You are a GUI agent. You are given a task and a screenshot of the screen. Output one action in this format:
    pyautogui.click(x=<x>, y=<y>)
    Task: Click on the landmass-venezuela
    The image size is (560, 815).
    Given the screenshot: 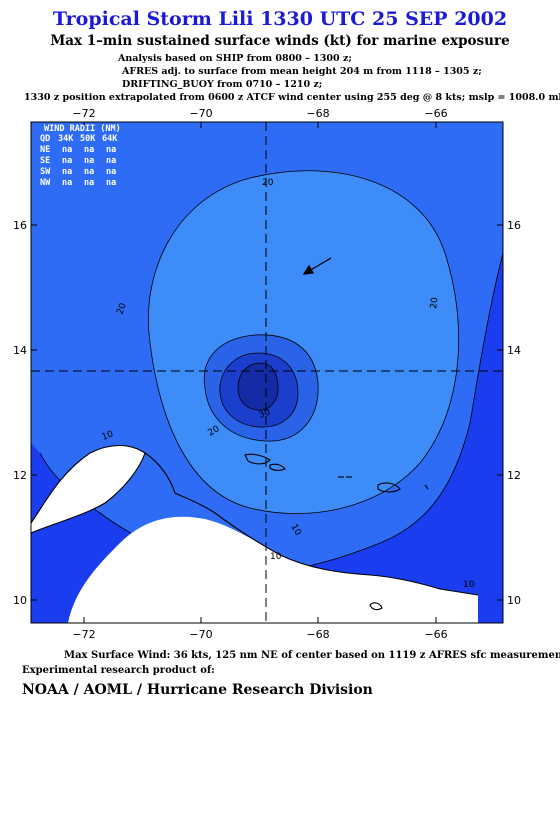 What is the action you would take?
    pyautogui.click(x=273, y=569)
    